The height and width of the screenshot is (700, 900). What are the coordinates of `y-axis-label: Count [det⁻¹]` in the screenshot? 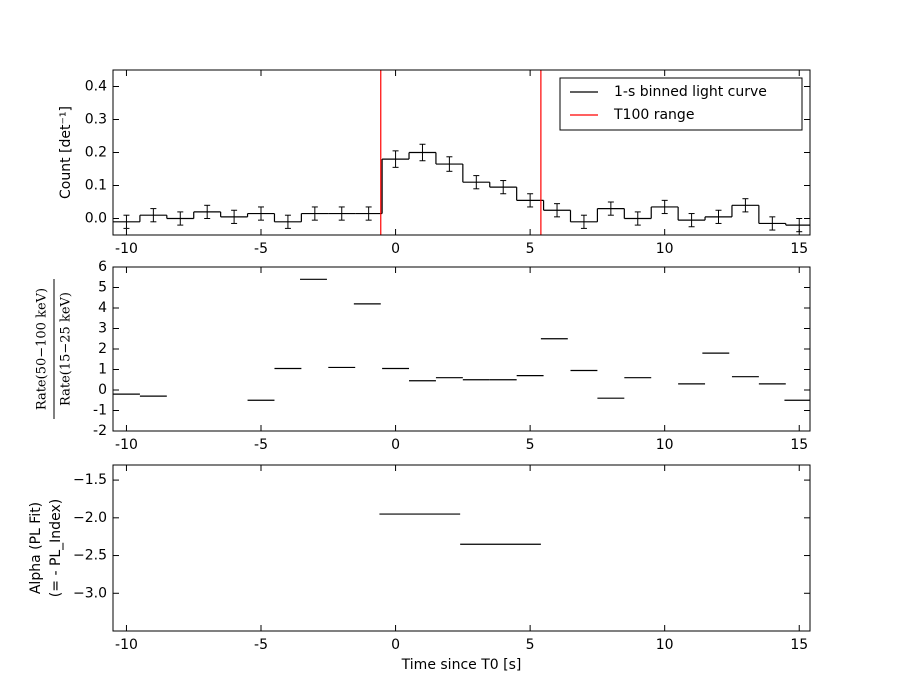 It's located at (66, 152).